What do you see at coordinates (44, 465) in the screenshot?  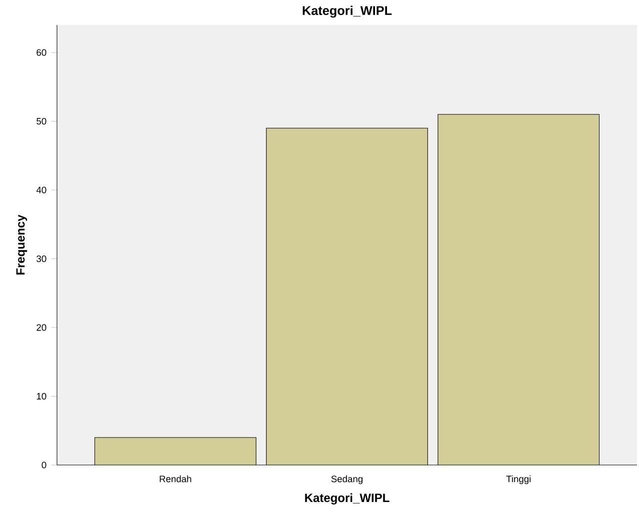 I see `y-tick-label: 0` at bounding box center [44, 465].